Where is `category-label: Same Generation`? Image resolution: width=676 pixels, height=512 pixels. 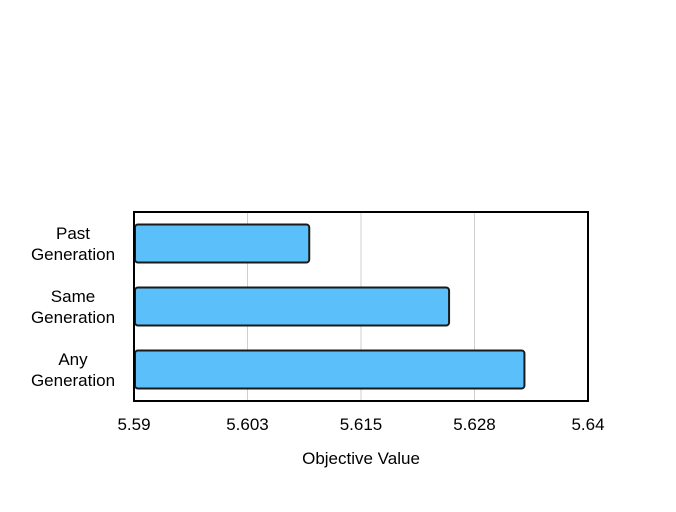
category-label: Same Generation is located at coordinates (73, 307).